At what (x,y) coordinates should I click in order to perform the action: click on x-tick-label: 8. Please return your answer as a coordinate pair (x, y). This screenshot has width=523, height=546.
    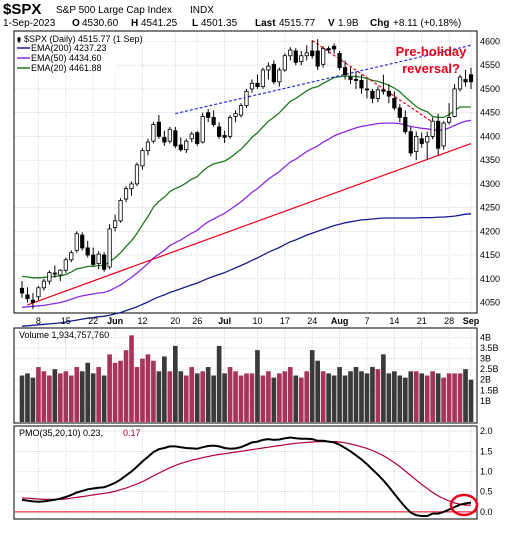
    Looking at the image, I should click on (38, 321).